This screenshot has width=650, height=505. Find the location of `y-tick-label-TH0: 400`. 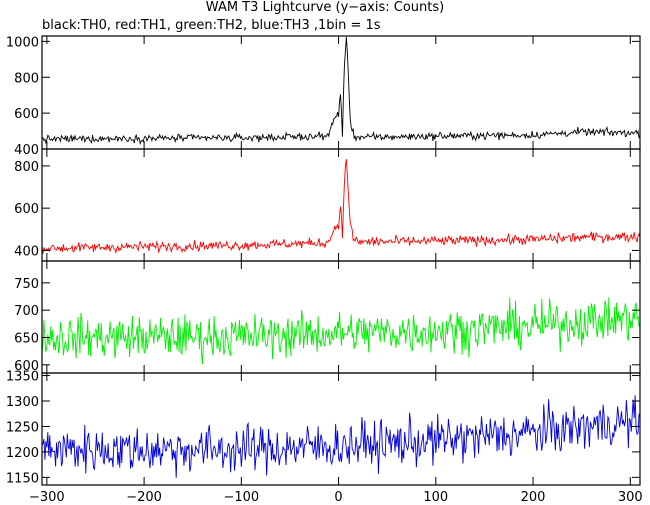

y-tick-label-TH0: 400 is located at coordinates (26, 150).